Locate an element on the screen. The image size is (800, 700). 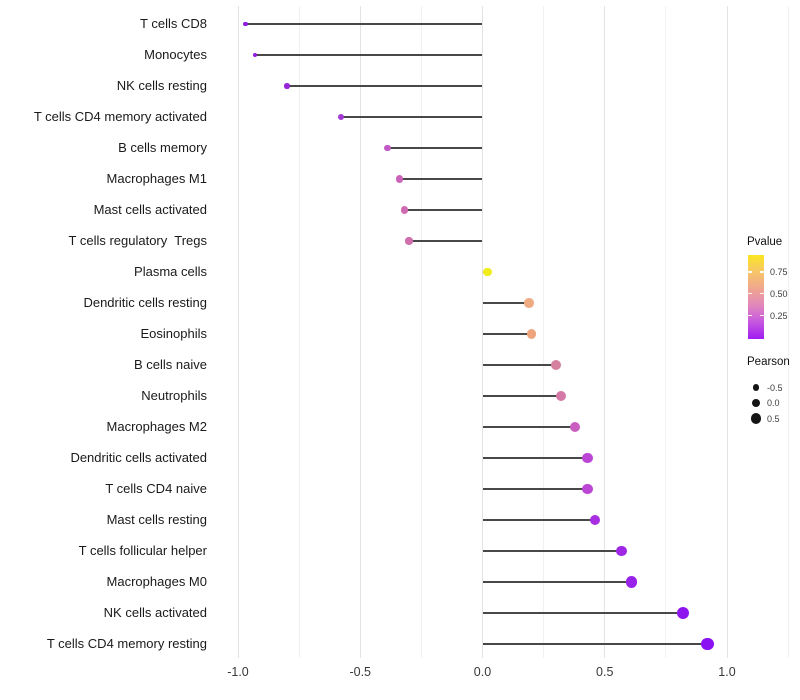
x-tick-label: -0.5 is located at coordinates (360, 672).